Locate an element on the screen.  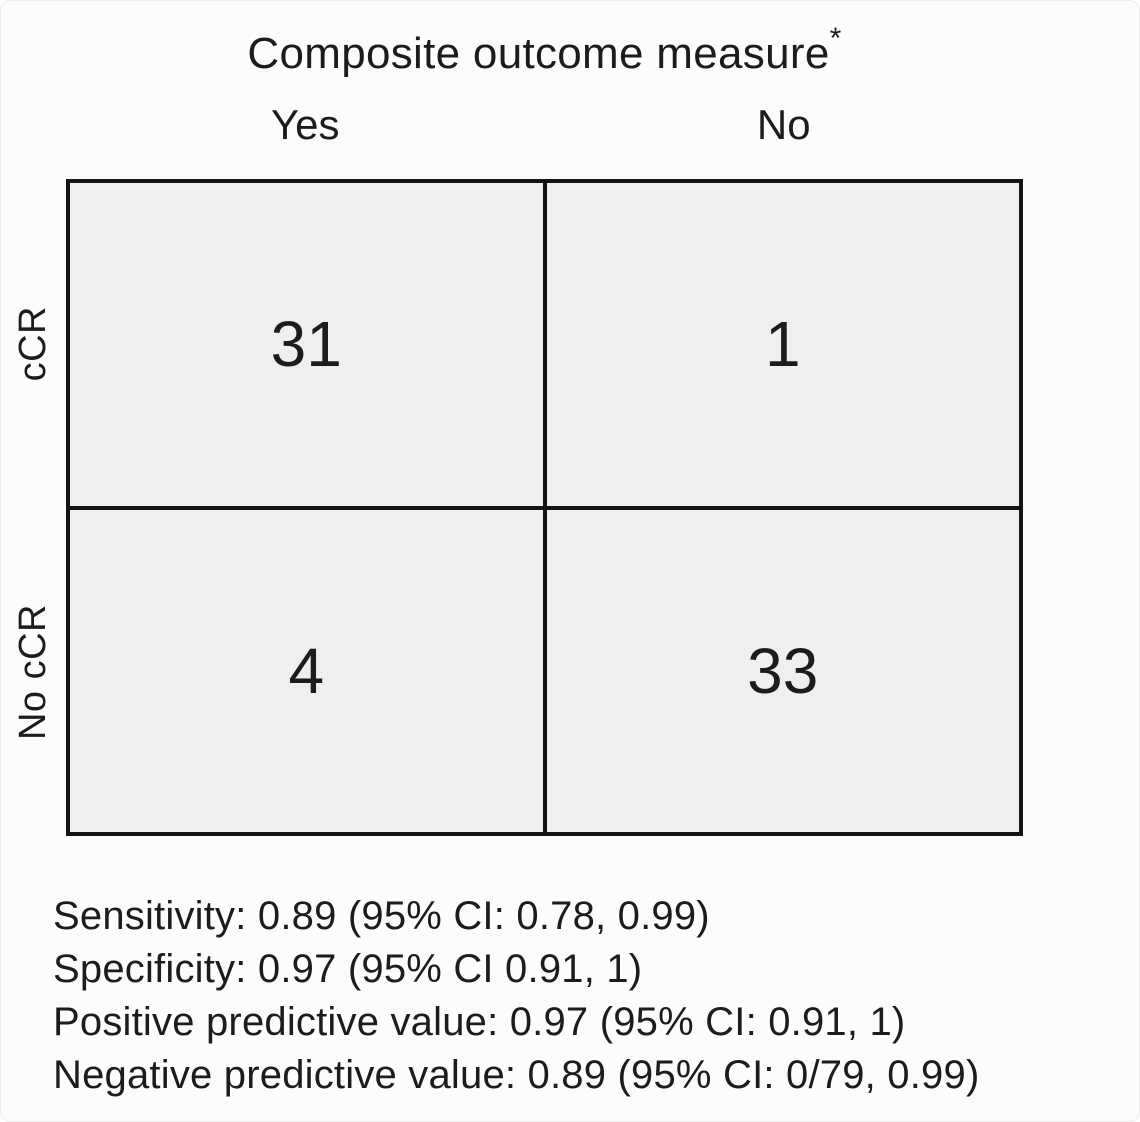
stat-sensitivity: Sensitivity: 0.89 (95% CI: 0.78, 0.99) is located at coordinates (381, 916).